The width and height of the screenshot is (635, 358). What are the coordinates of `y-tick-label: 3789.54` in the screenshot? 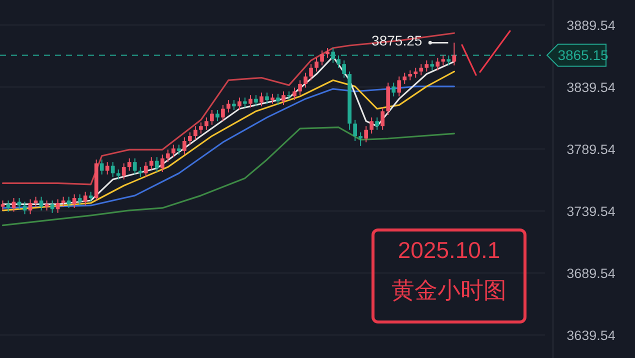 It's located at (591, 150).